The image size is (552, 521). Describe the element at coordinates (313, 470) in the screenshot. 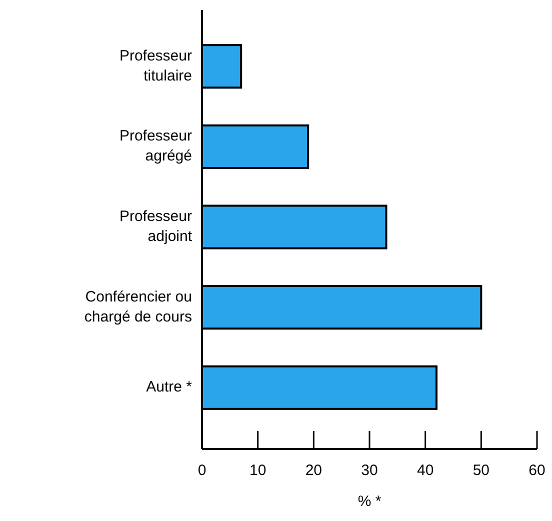

I see `x-tick-label: 20` at that location.